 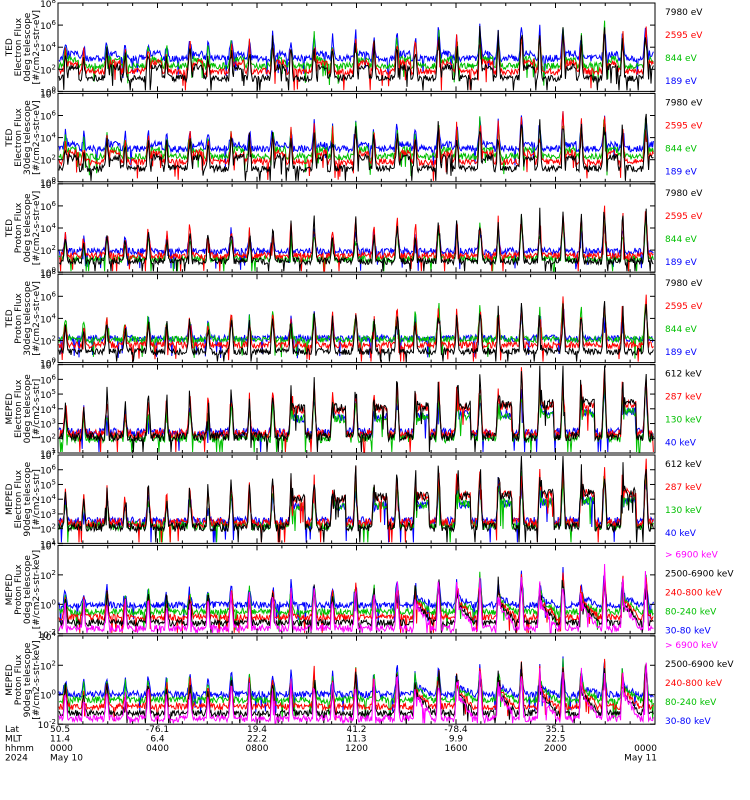 What do you see at coordinates (14, 740) in the screenshot?
I see `x-row-label: MLT` at bounding box center [14, 740].